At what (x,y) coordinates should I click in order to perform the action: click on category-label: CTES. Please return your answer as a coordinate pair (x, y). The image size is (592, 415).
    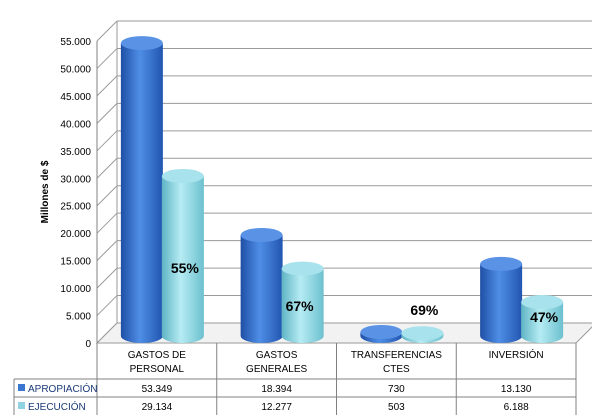
    Looking at the image, I should click on (396, 369).